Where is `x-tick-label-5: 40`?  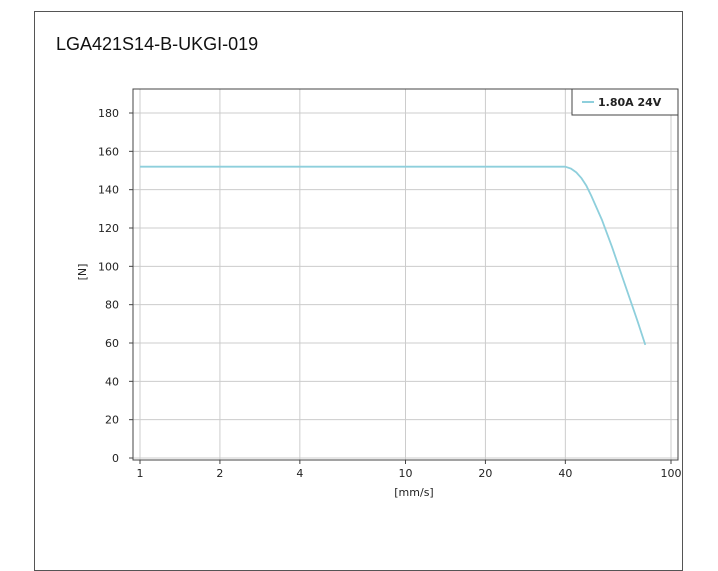 x-tick-label-5: 40 is located at coordinates (565, 473).